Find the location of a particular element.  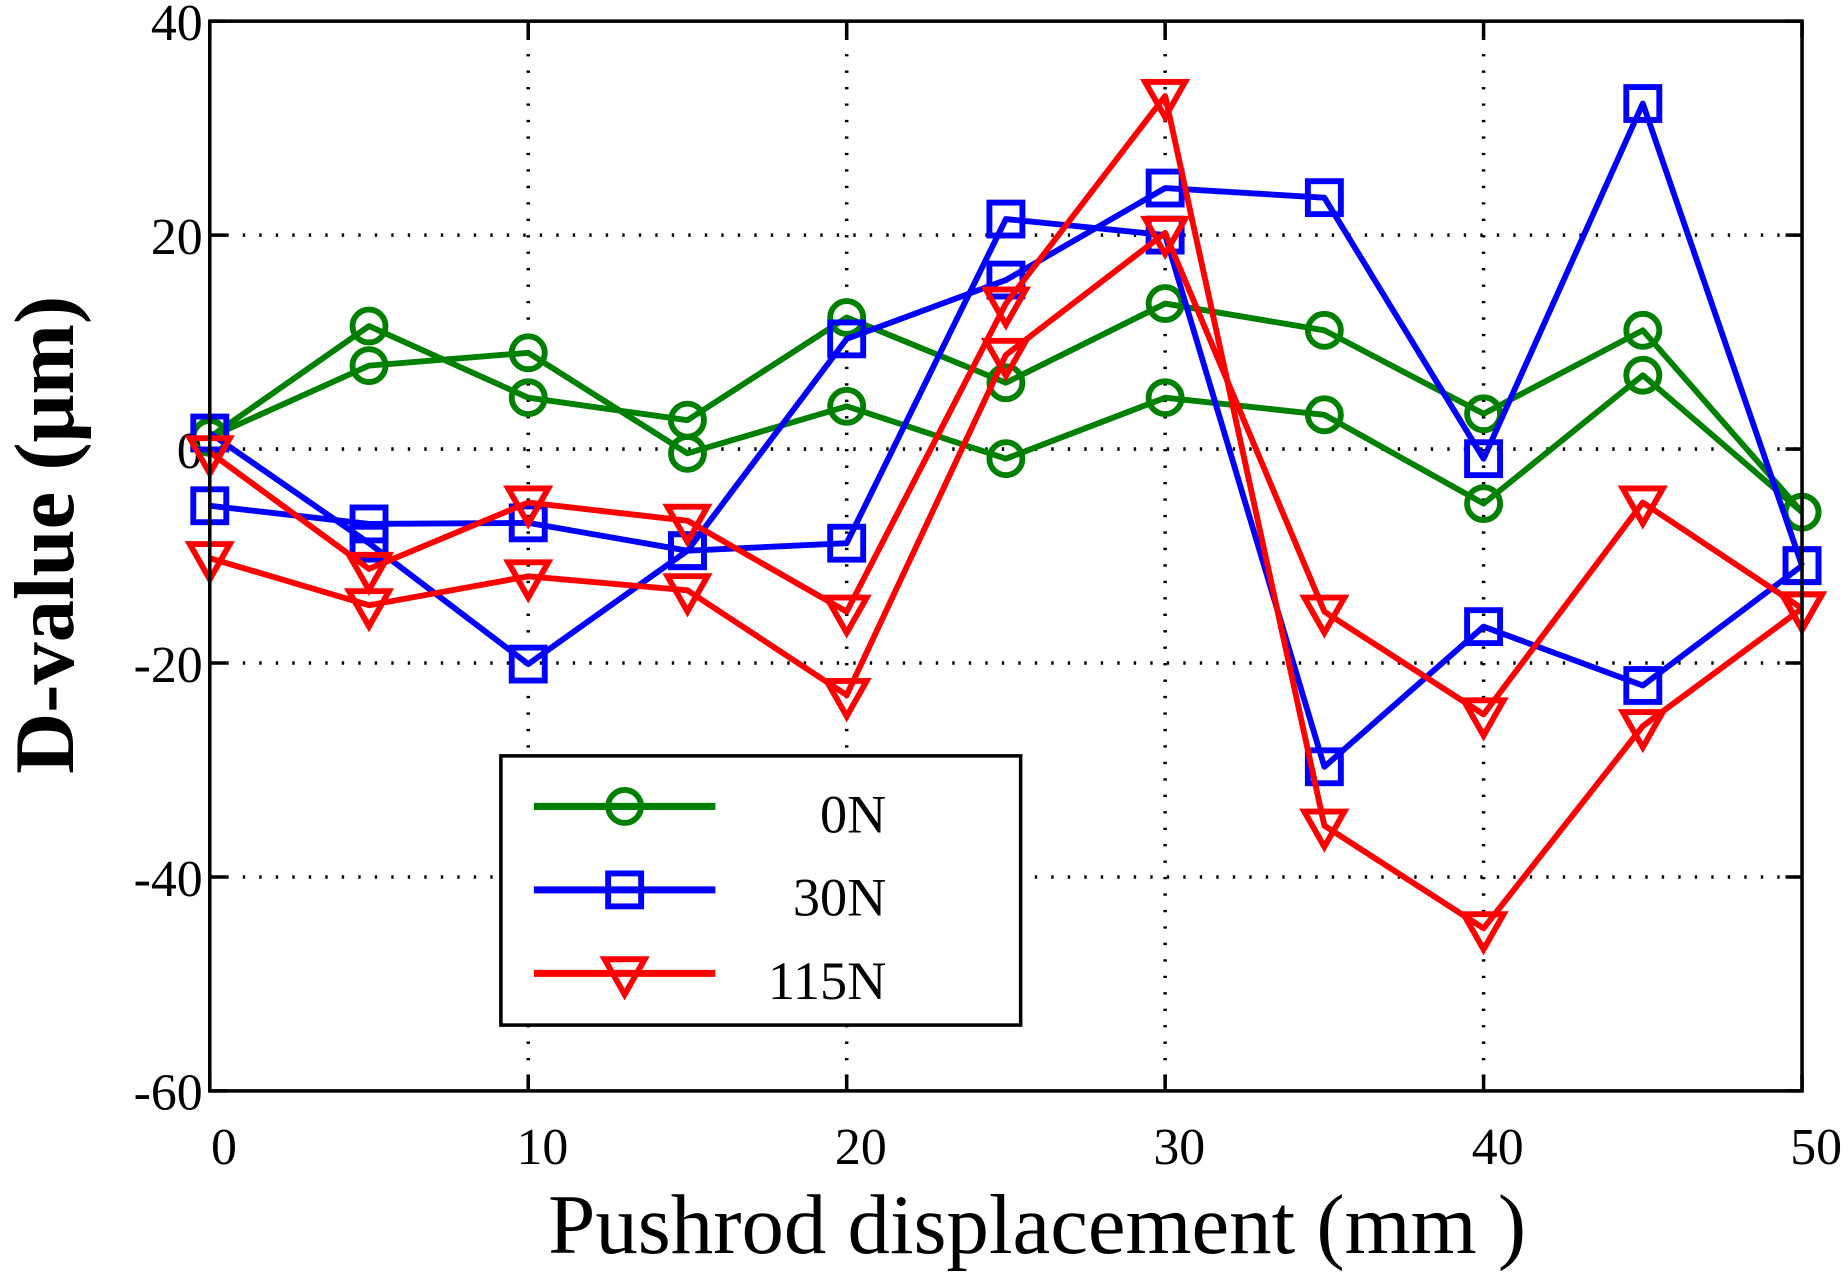

x-tick-label: 30 is located at coordinates (1179, 1147).